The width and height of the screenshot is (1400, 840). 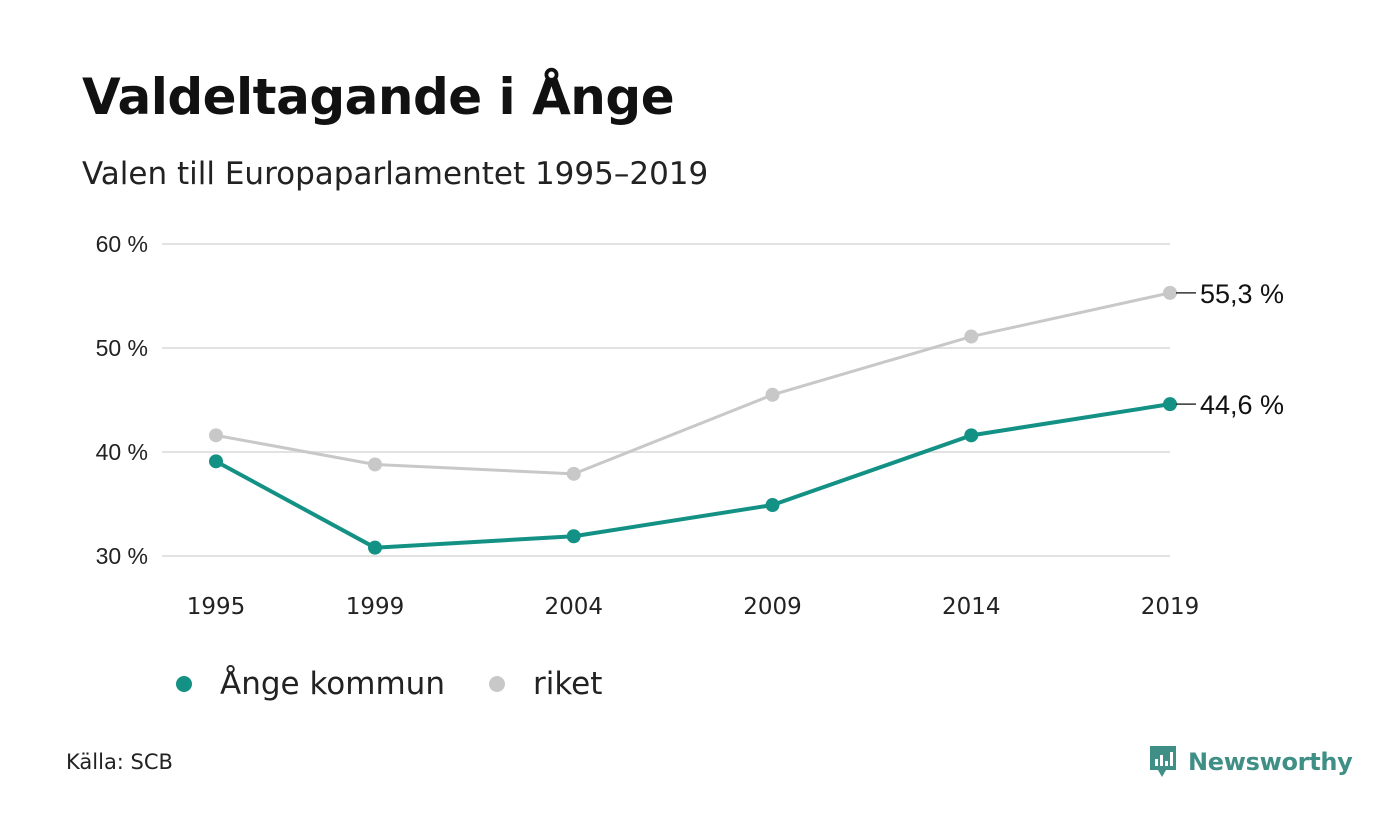 I want to click on end-label-ange: 44,6 %, so click(x=1242, y=405).